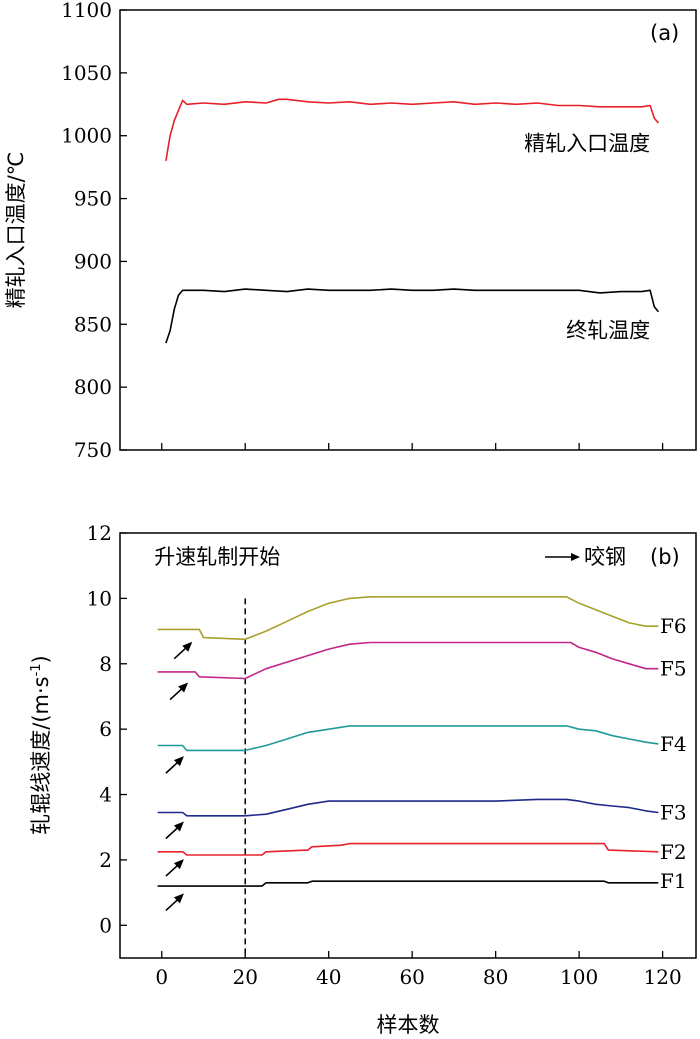  What do you see at coordinates (408, 849) in the screenshot?
I see `series-line-f2` at bounding box center [408, 849].